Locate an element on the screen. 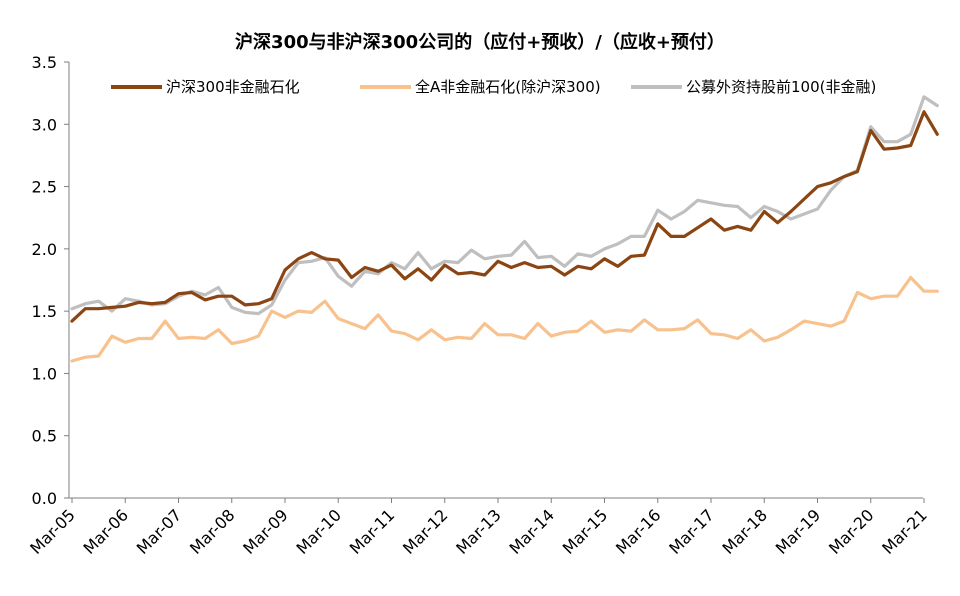 The image size is (960, 596). x-tick-label: Mar-05 is located at coordinates (52, 531).